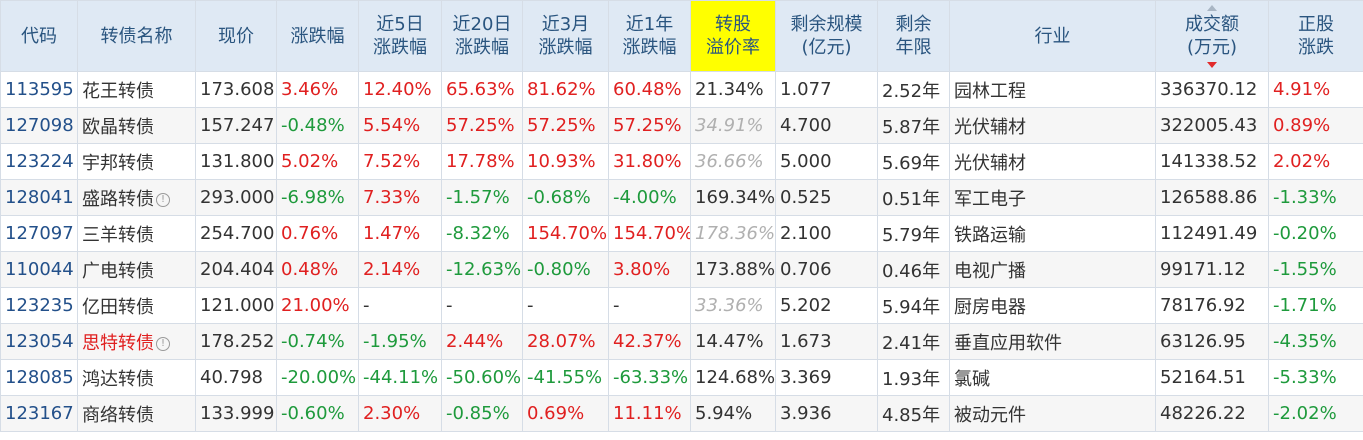 The width and height of the screenshot is (1363, 440). Describe the element at coordinates (1315, 89) in the screenshot. I see `stock-change-cell: 4.91%` at that location.